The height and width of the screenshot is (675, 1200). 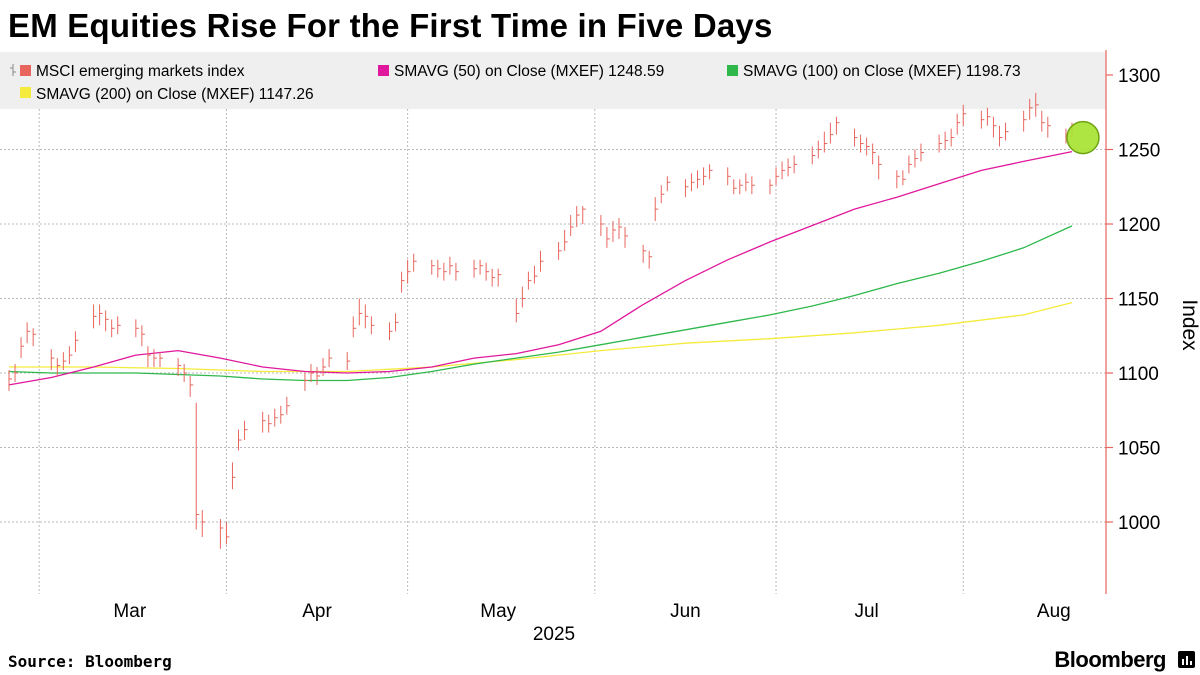 What do you see at coordinates (732, 70) in the screenshot?
I see `legend-swatch-sma100` at bounding box center [732, 70].